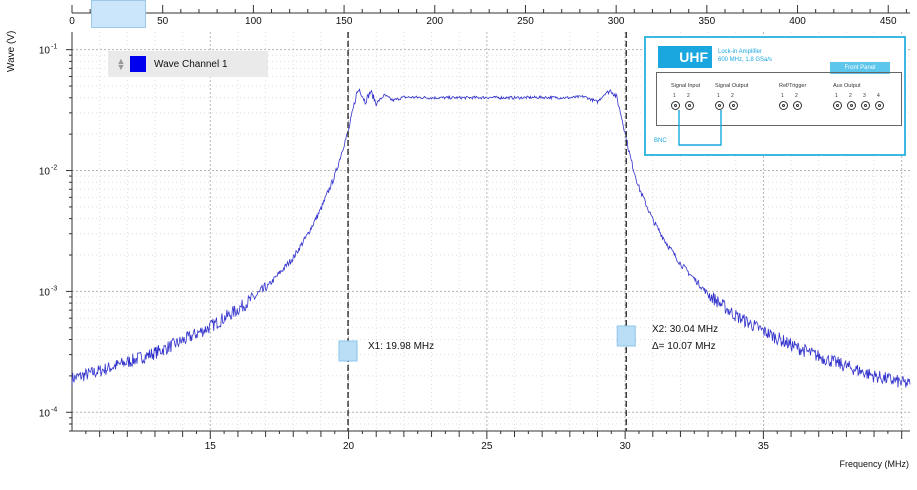 The image size is (917, 490). I want to click on overview-tick-label: 50, so click(163, 21).